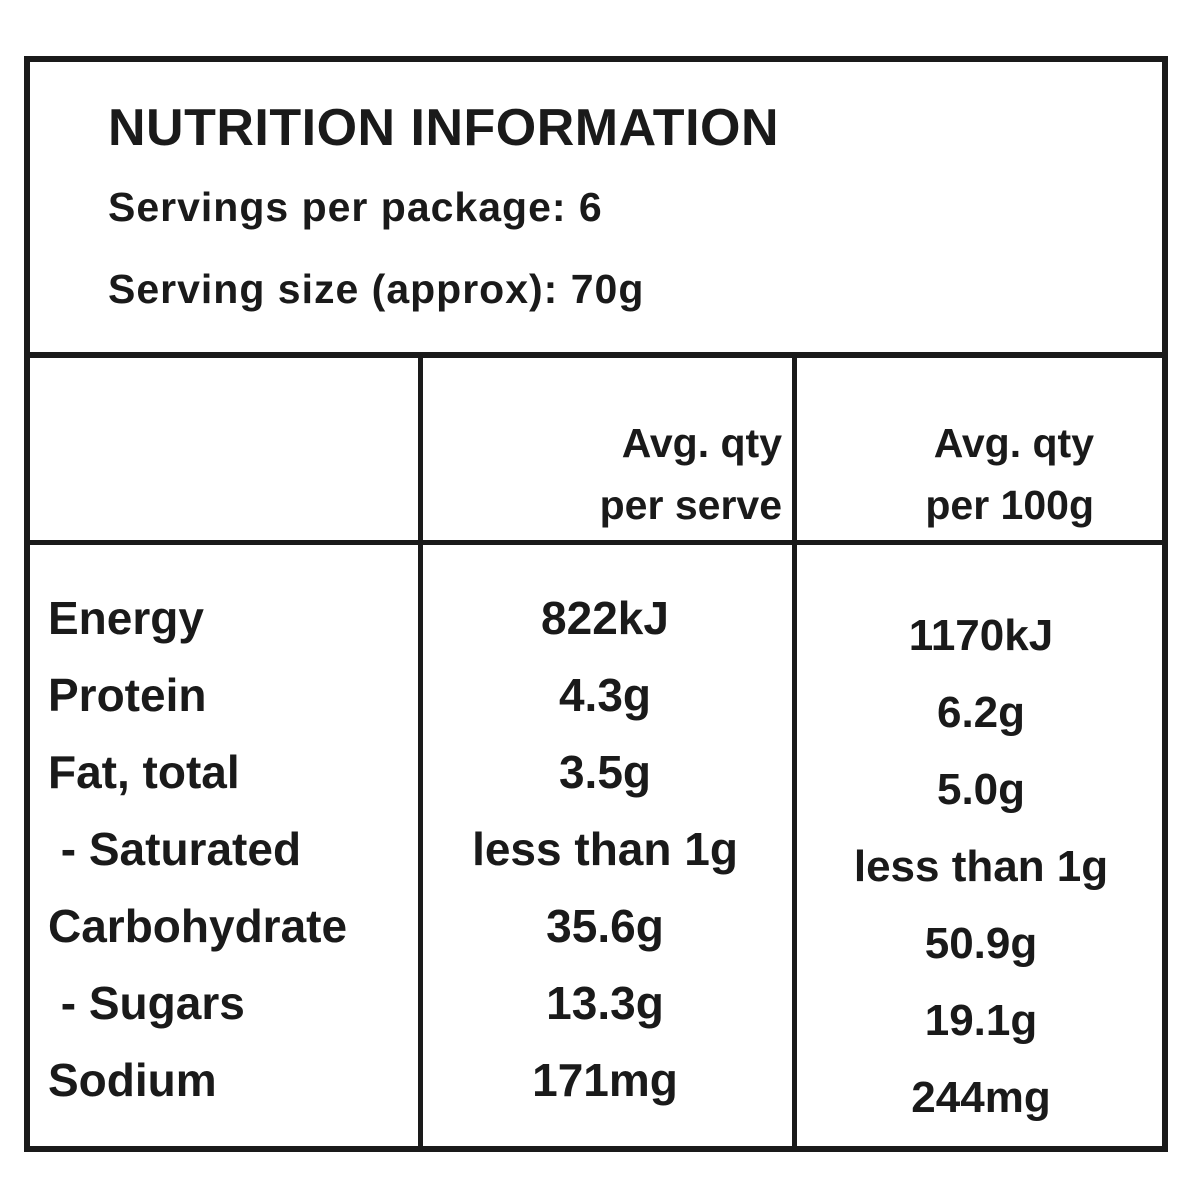  I want to click on nutrient-row-fat-total: Fat, total 3.5g 5.0g, so click(597, 780).